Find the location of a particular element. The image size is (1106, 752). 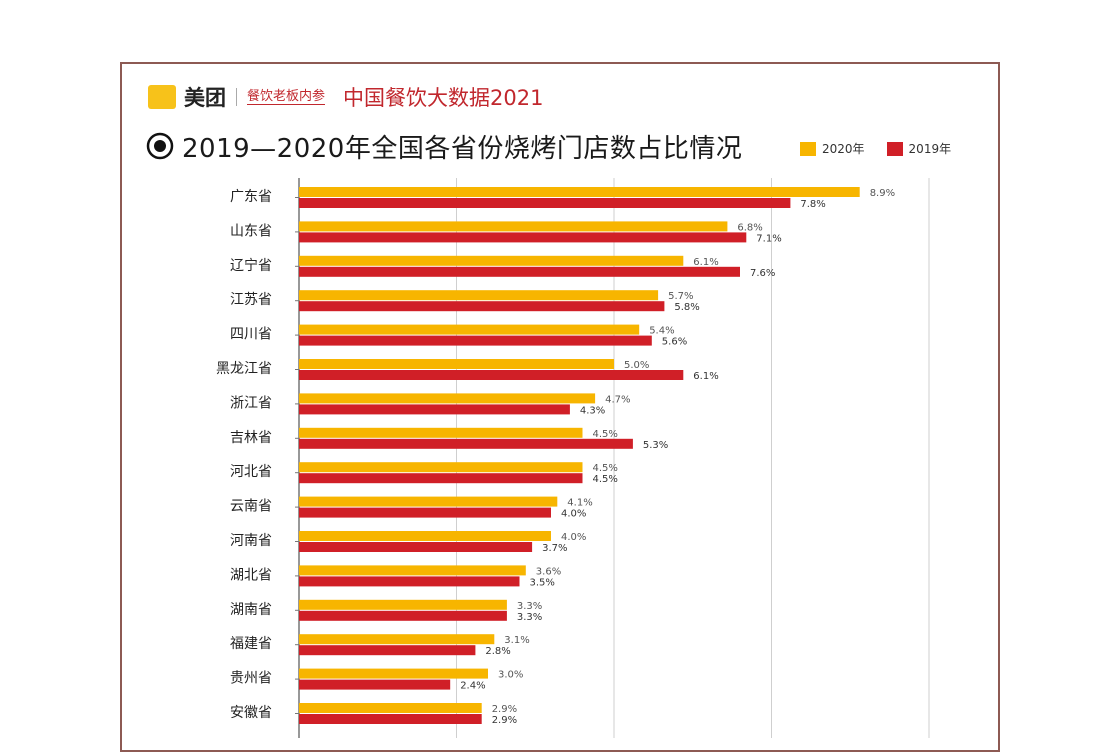

legend-item-2020: 2020年 is located at coordinates (832, 148).